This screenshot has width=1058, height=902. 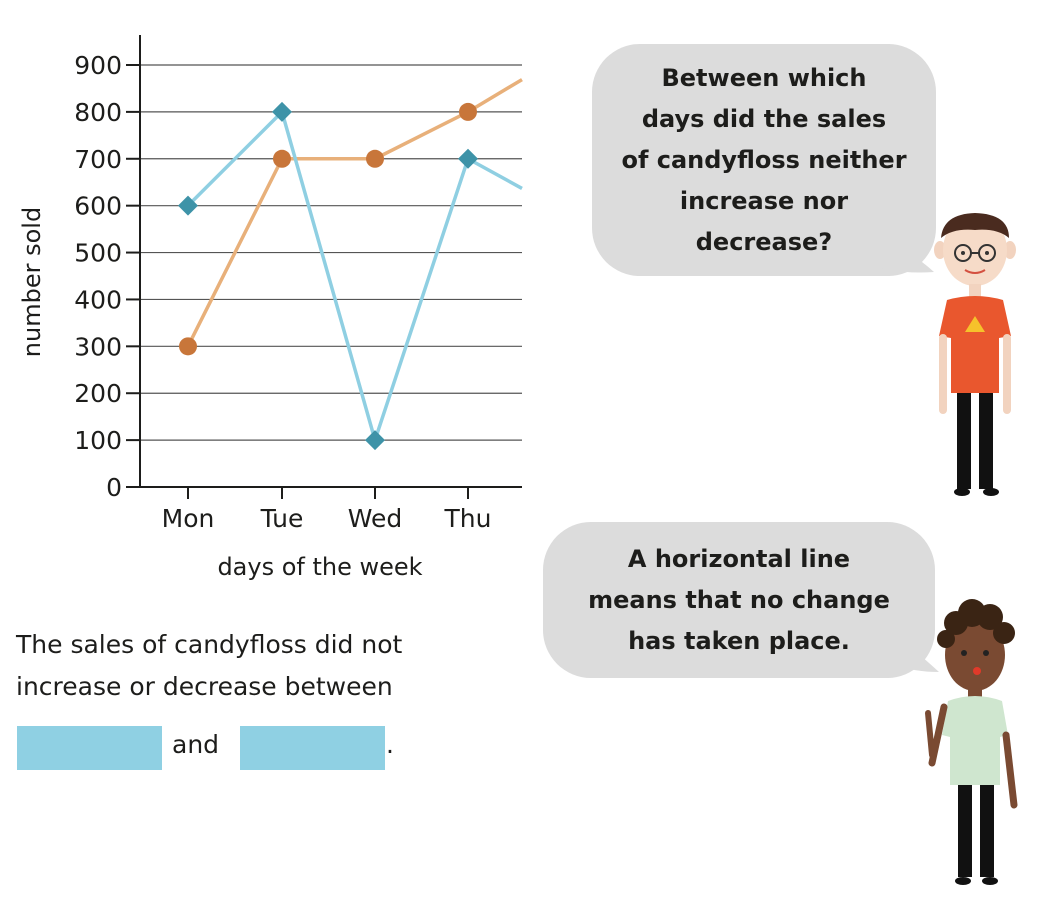 I want to click on period-text: ., so click(x=390, y=744).